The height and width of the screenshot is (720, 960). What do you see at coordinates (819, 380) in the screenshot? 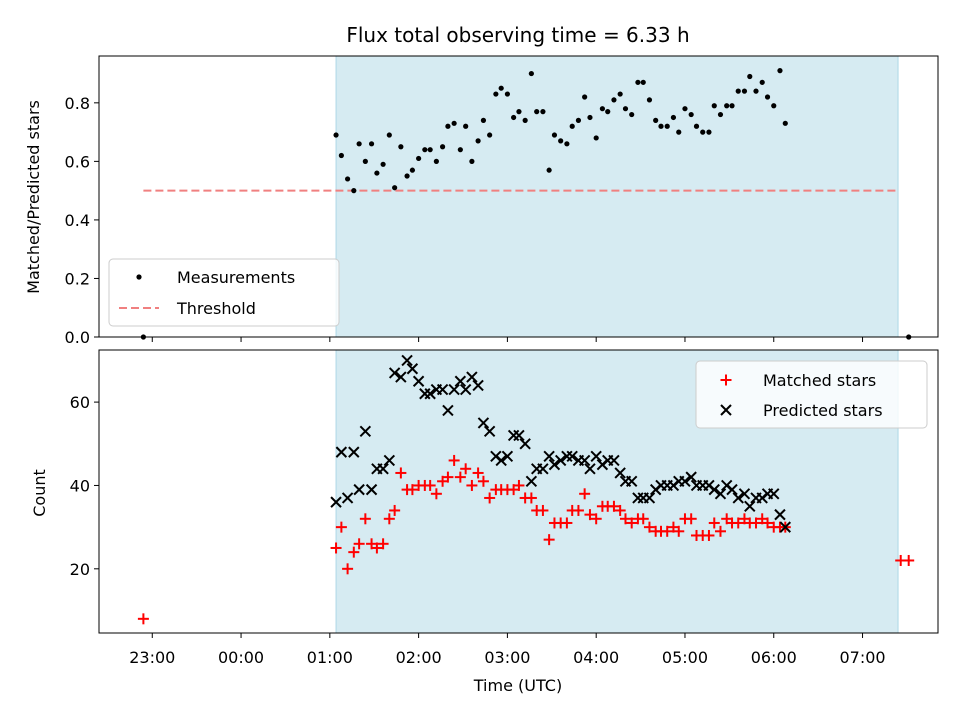
I see `legend-matched-label: Matched stars` at bounding box center [819, 380].